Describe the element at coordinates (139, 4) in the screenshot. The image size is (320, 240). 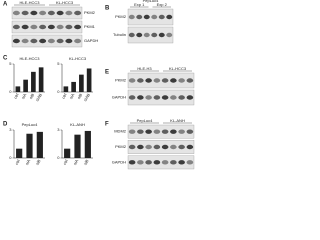
I see `group-label: Exp 1` at that location.